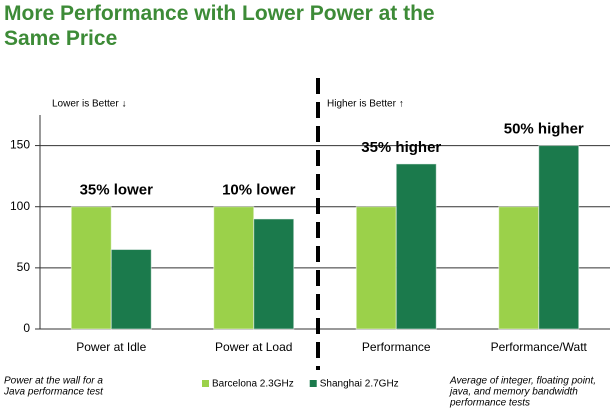  I want to click on note: Higher is Better ↑, so click(365, 104).